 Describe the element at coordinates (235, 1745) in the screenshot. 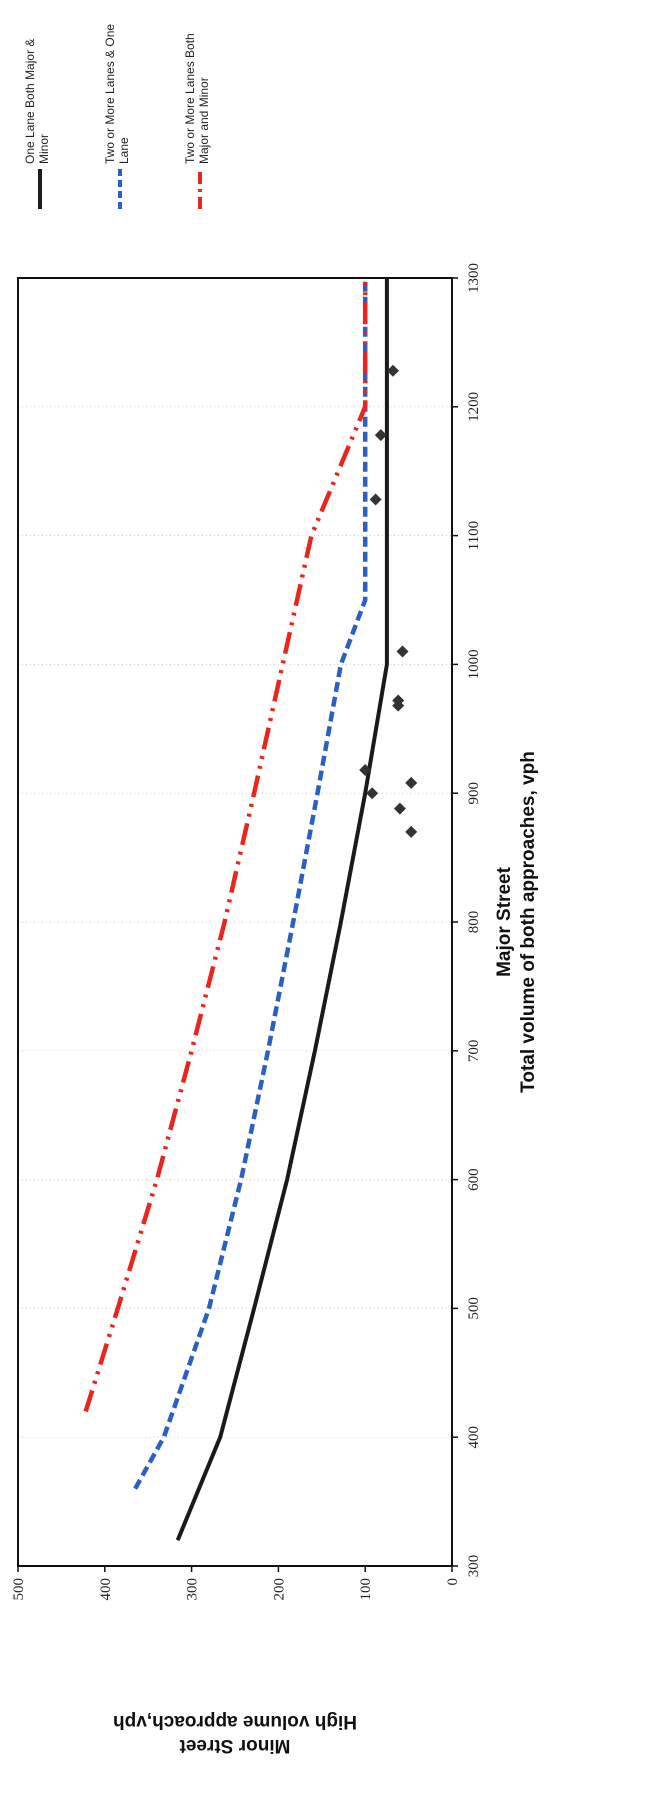

I see `y-axis-title-line-1: Minor Street` at that location.